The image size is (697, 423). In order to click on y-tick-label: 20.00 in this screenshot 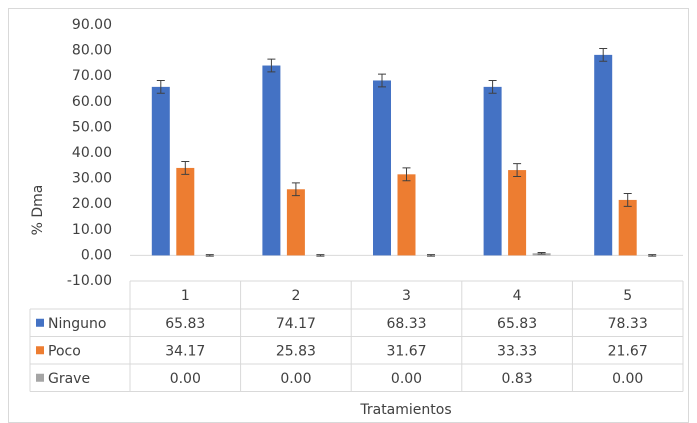, I will do `click(92, 204)`.